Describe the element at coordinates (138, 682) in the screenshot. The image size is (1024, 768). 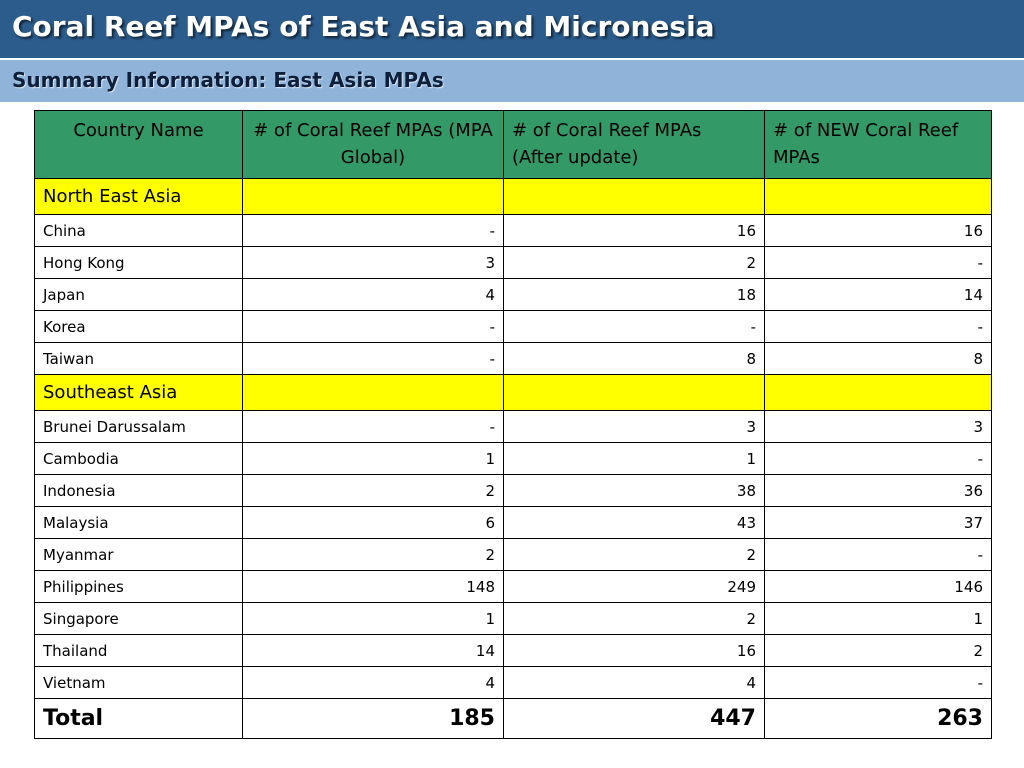
I see `country-name-cell: Vietnam` at that location.